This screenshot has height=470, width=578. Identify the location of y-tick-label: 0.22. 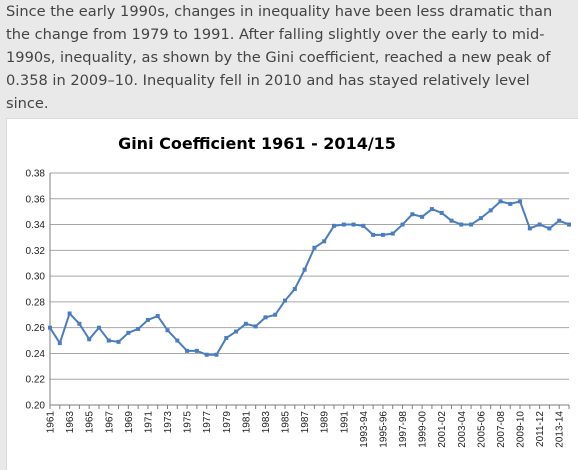
(36, 380).